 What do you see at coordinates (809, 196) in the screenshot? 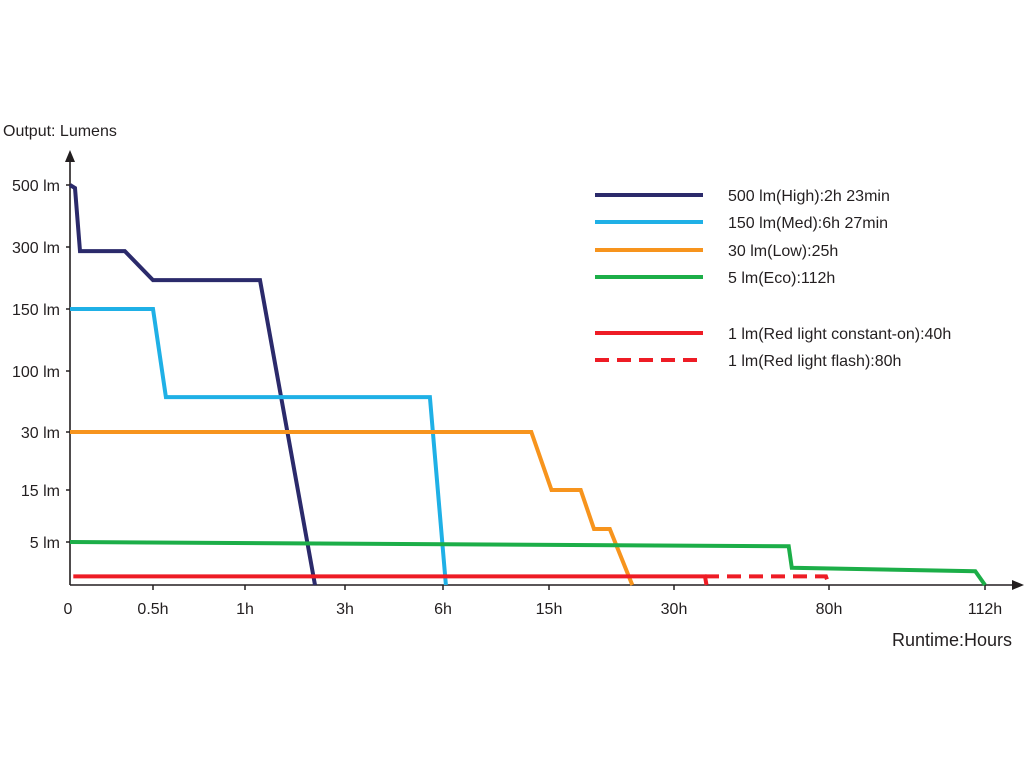
I see `legend-label: 500 lm(High):2h 23min` at bounding box center [809, 196].